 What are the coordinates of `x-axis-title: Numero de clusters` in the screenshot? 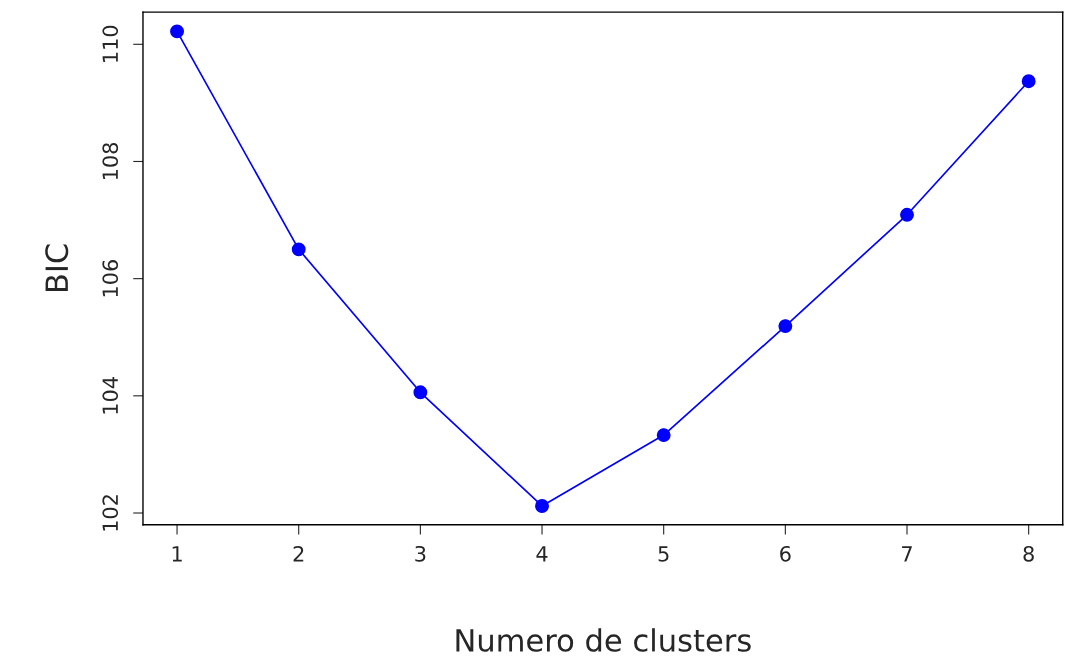 It's located at (603, 640).